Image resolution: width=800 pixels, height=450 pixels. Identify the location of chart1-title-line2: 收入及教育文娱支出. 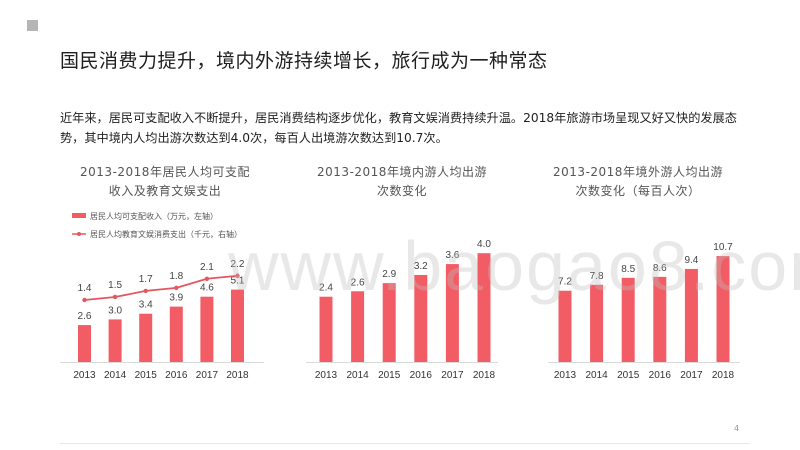
(165, 191).